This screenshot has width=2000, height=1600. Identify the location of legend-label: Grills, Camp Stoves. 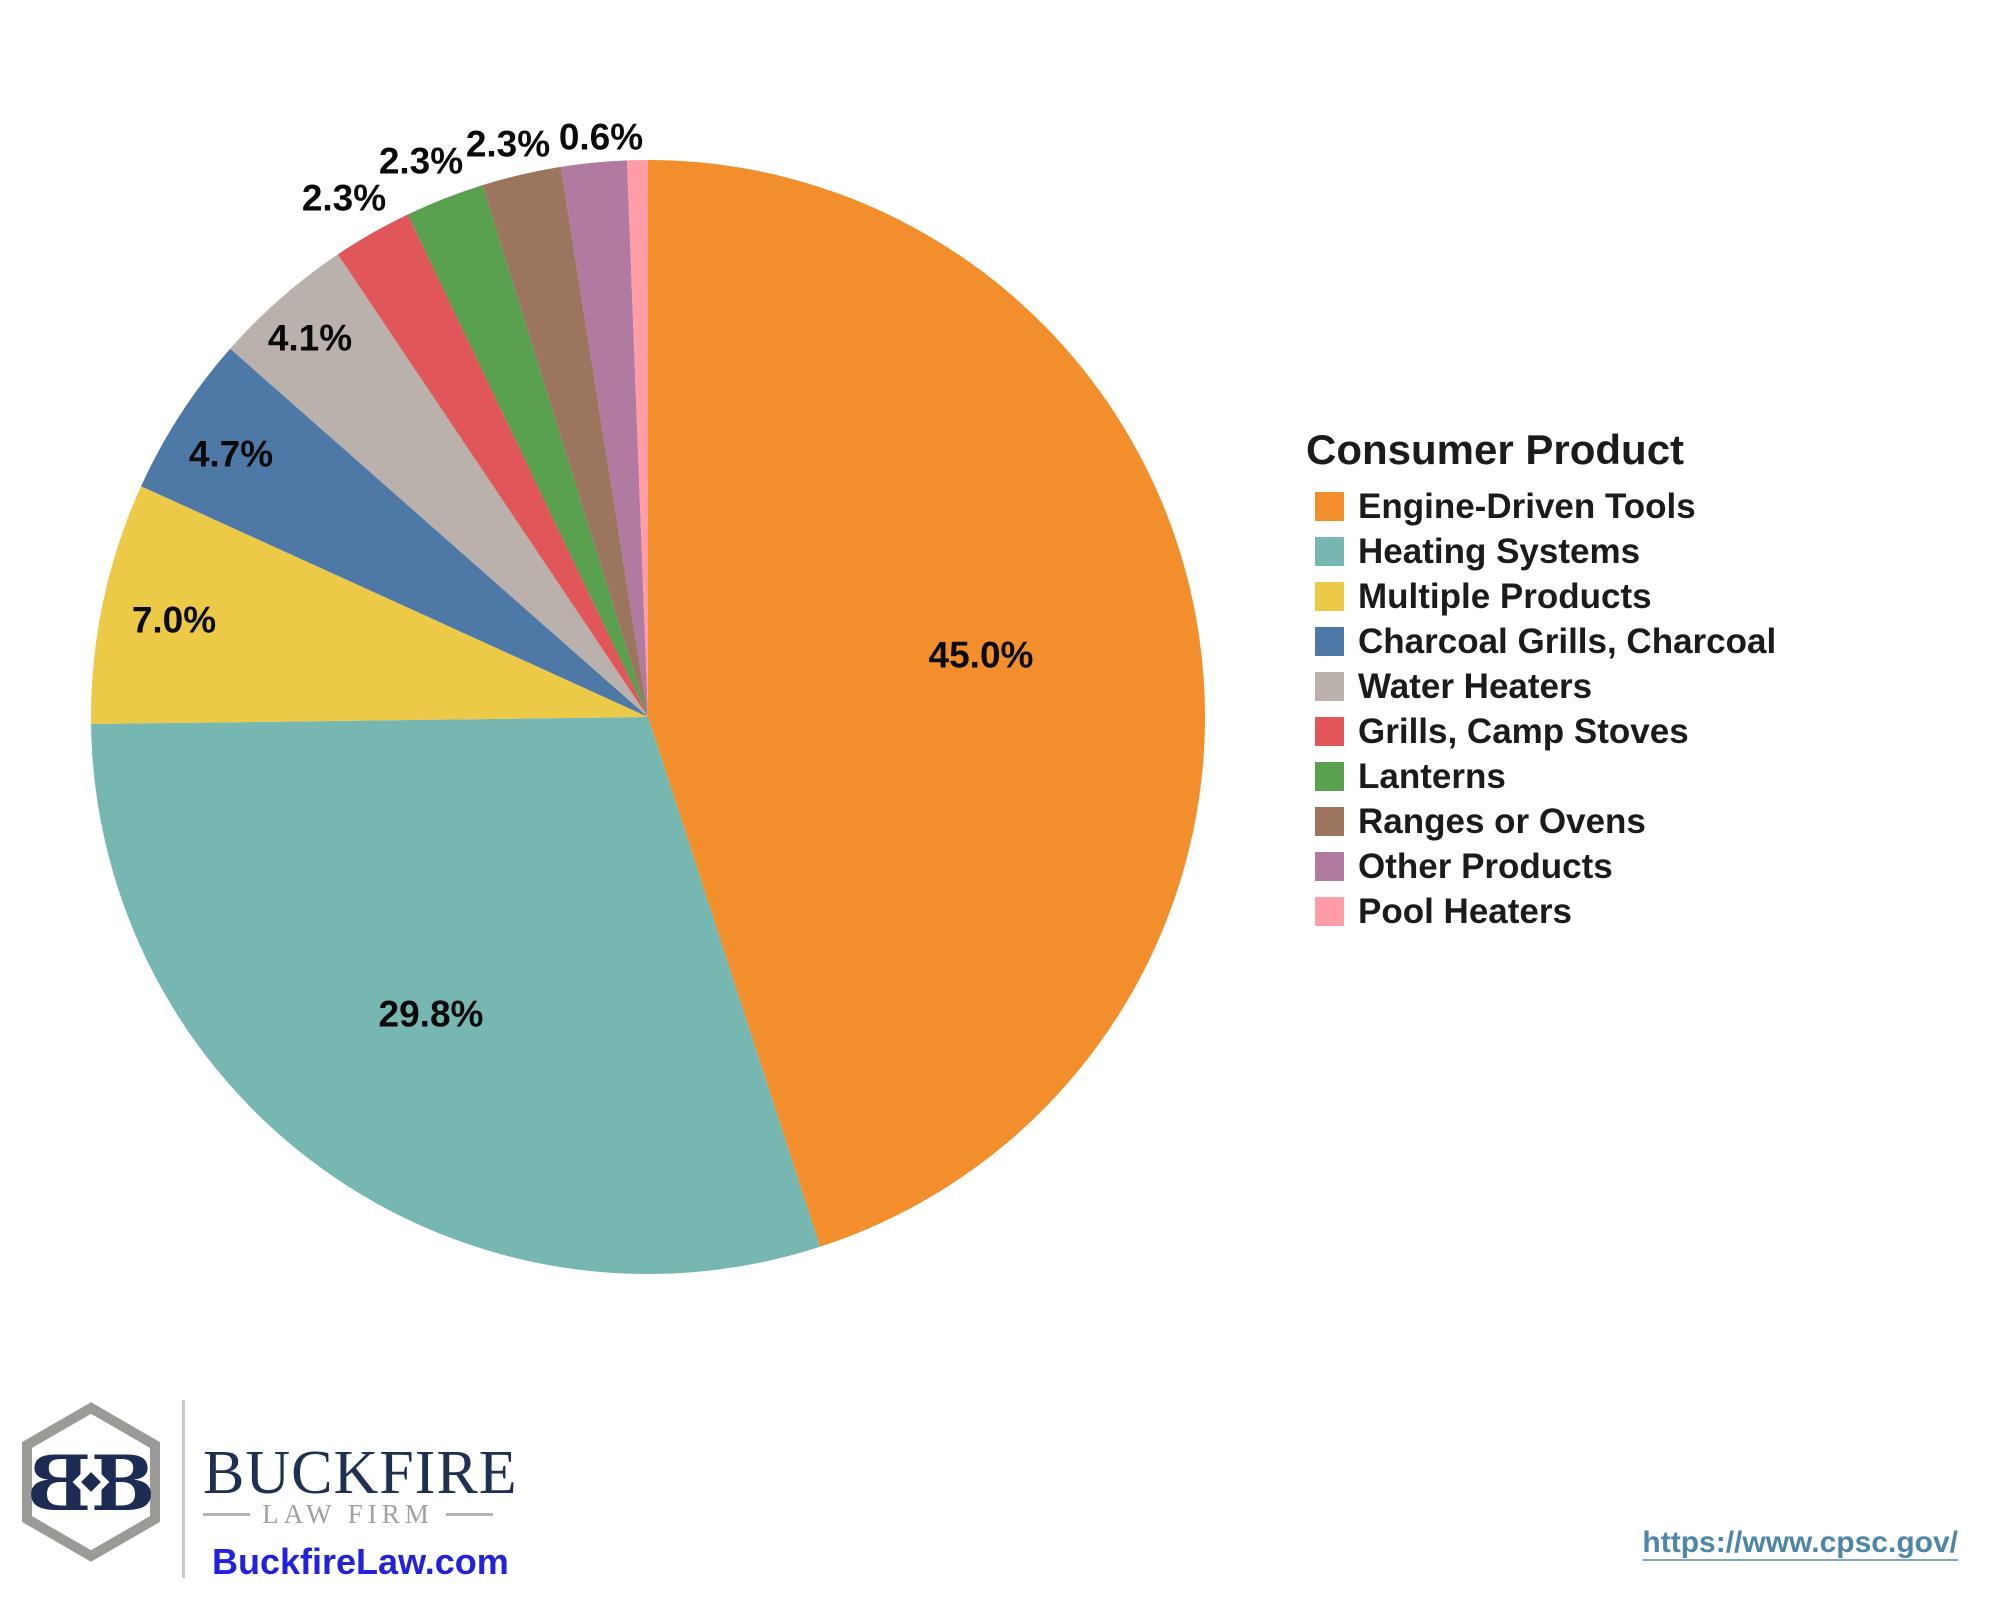
(1523, 731).